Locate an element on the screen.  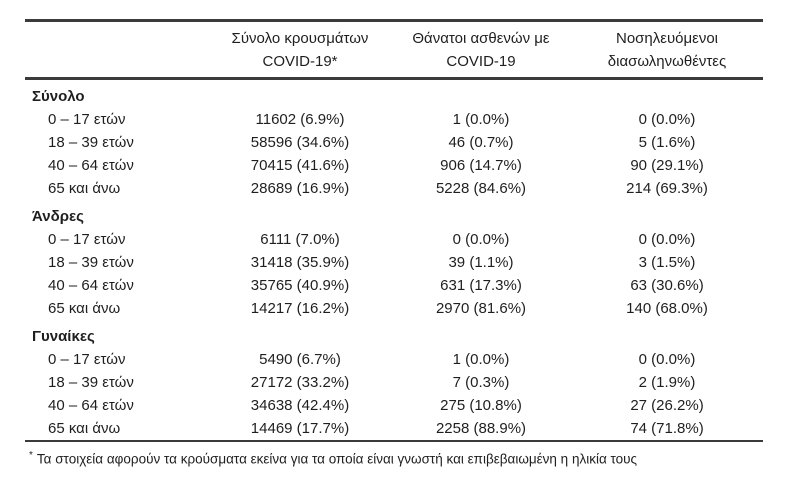
top-rule is located at coordinates (394, 20).